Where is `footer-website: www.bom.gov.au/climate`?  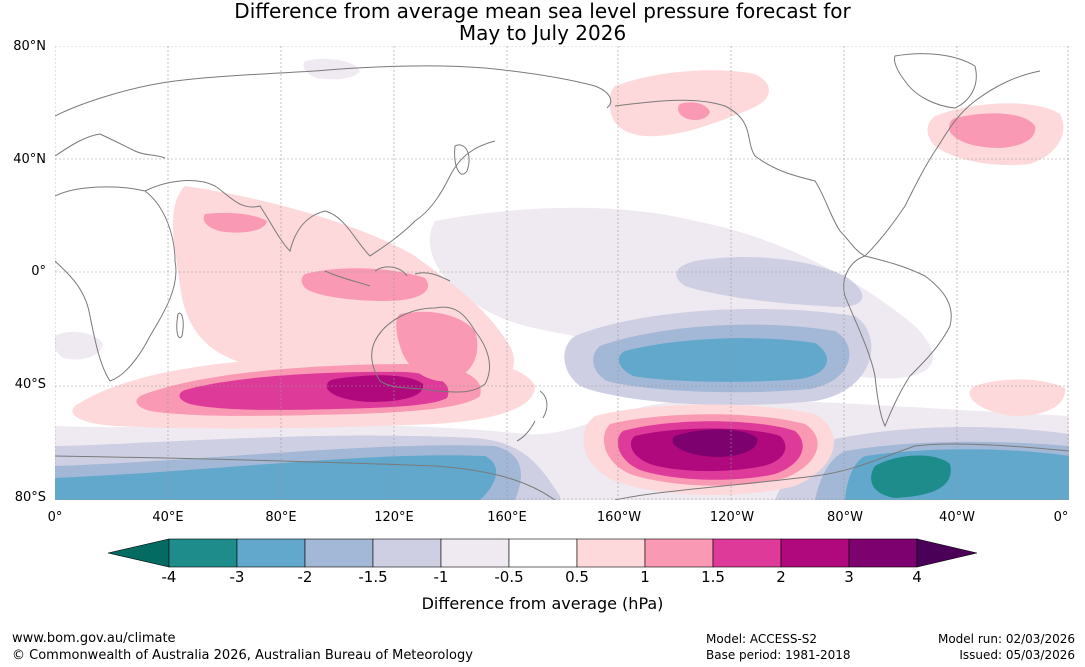 footer-website: www.bom.gov.au/climate is located at coordinates (94, 638).